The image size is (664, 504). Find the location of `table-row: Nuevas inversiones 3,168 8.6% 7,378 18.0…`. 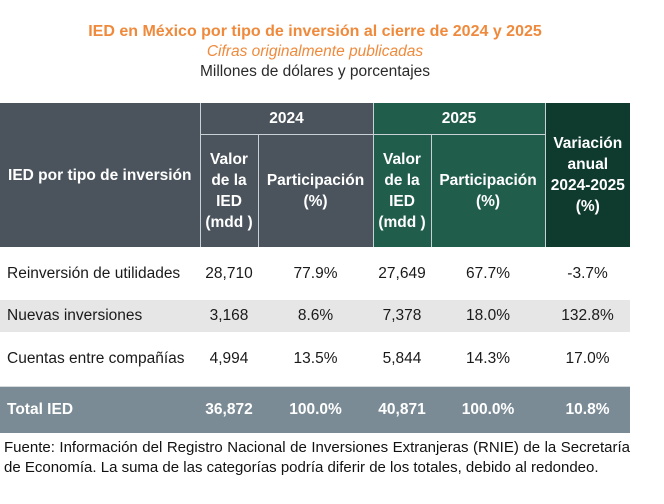

table-row: Nuevas inversiones 3,168 8.6% 7,378 18.0… is located at coordinates (315, 316).